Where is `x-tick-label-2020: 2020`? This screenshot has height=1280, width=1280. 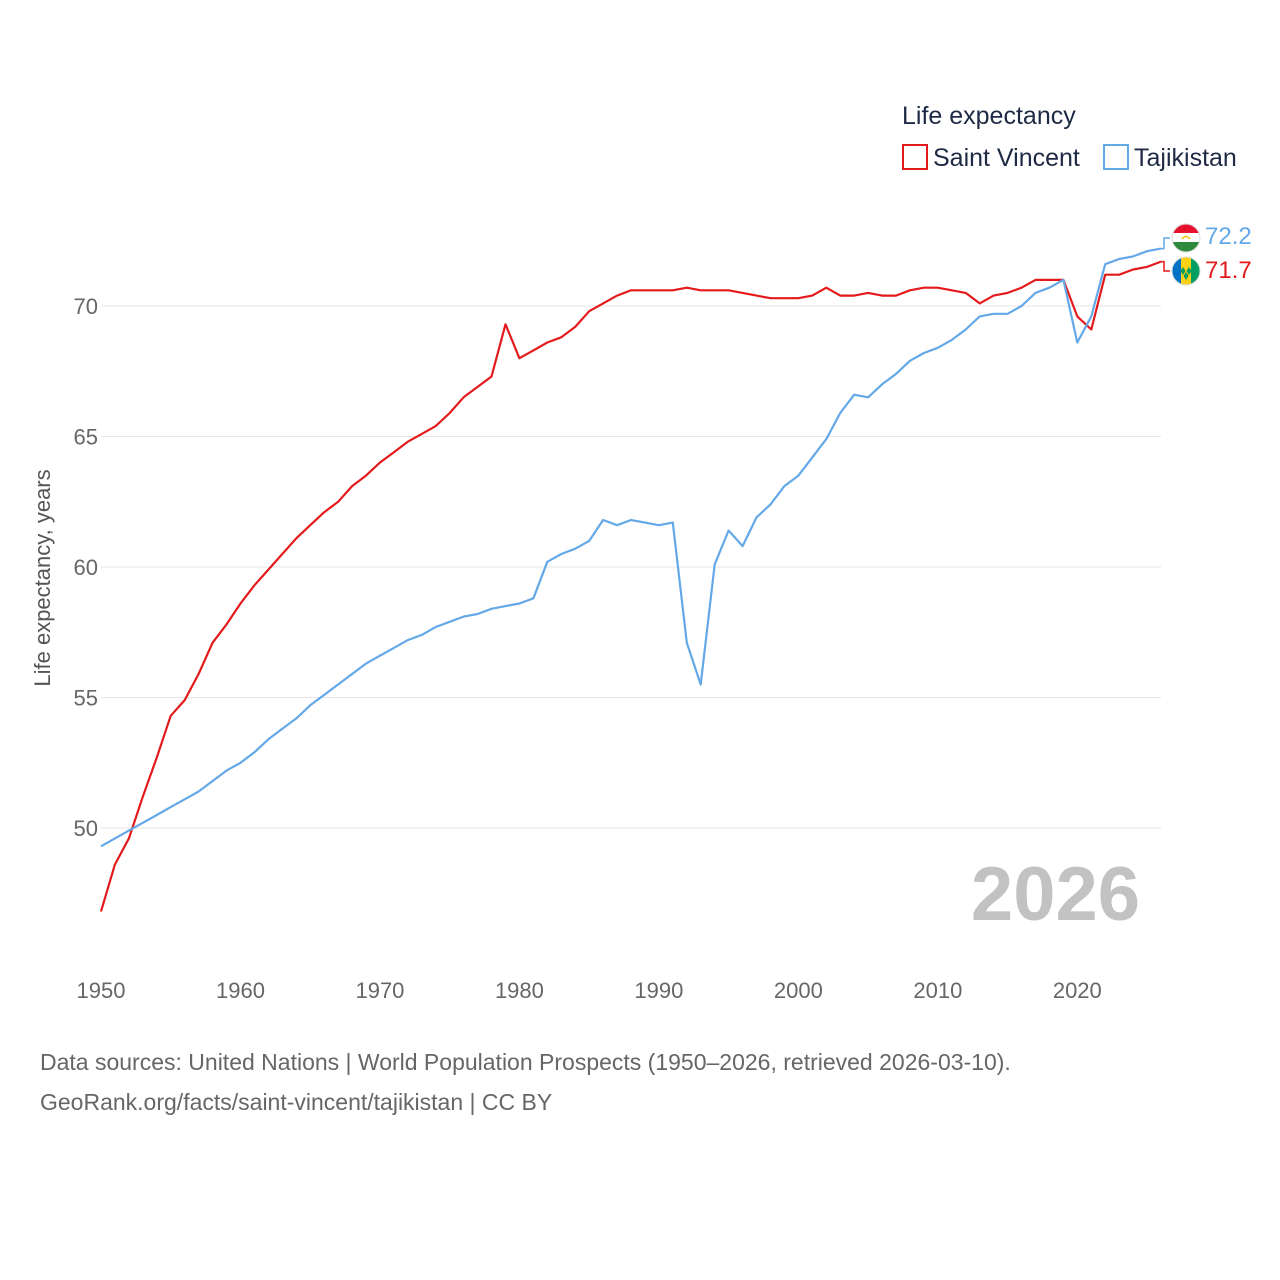
x-tick-label-2020: 2020 is located at coordinates (1077, 990).